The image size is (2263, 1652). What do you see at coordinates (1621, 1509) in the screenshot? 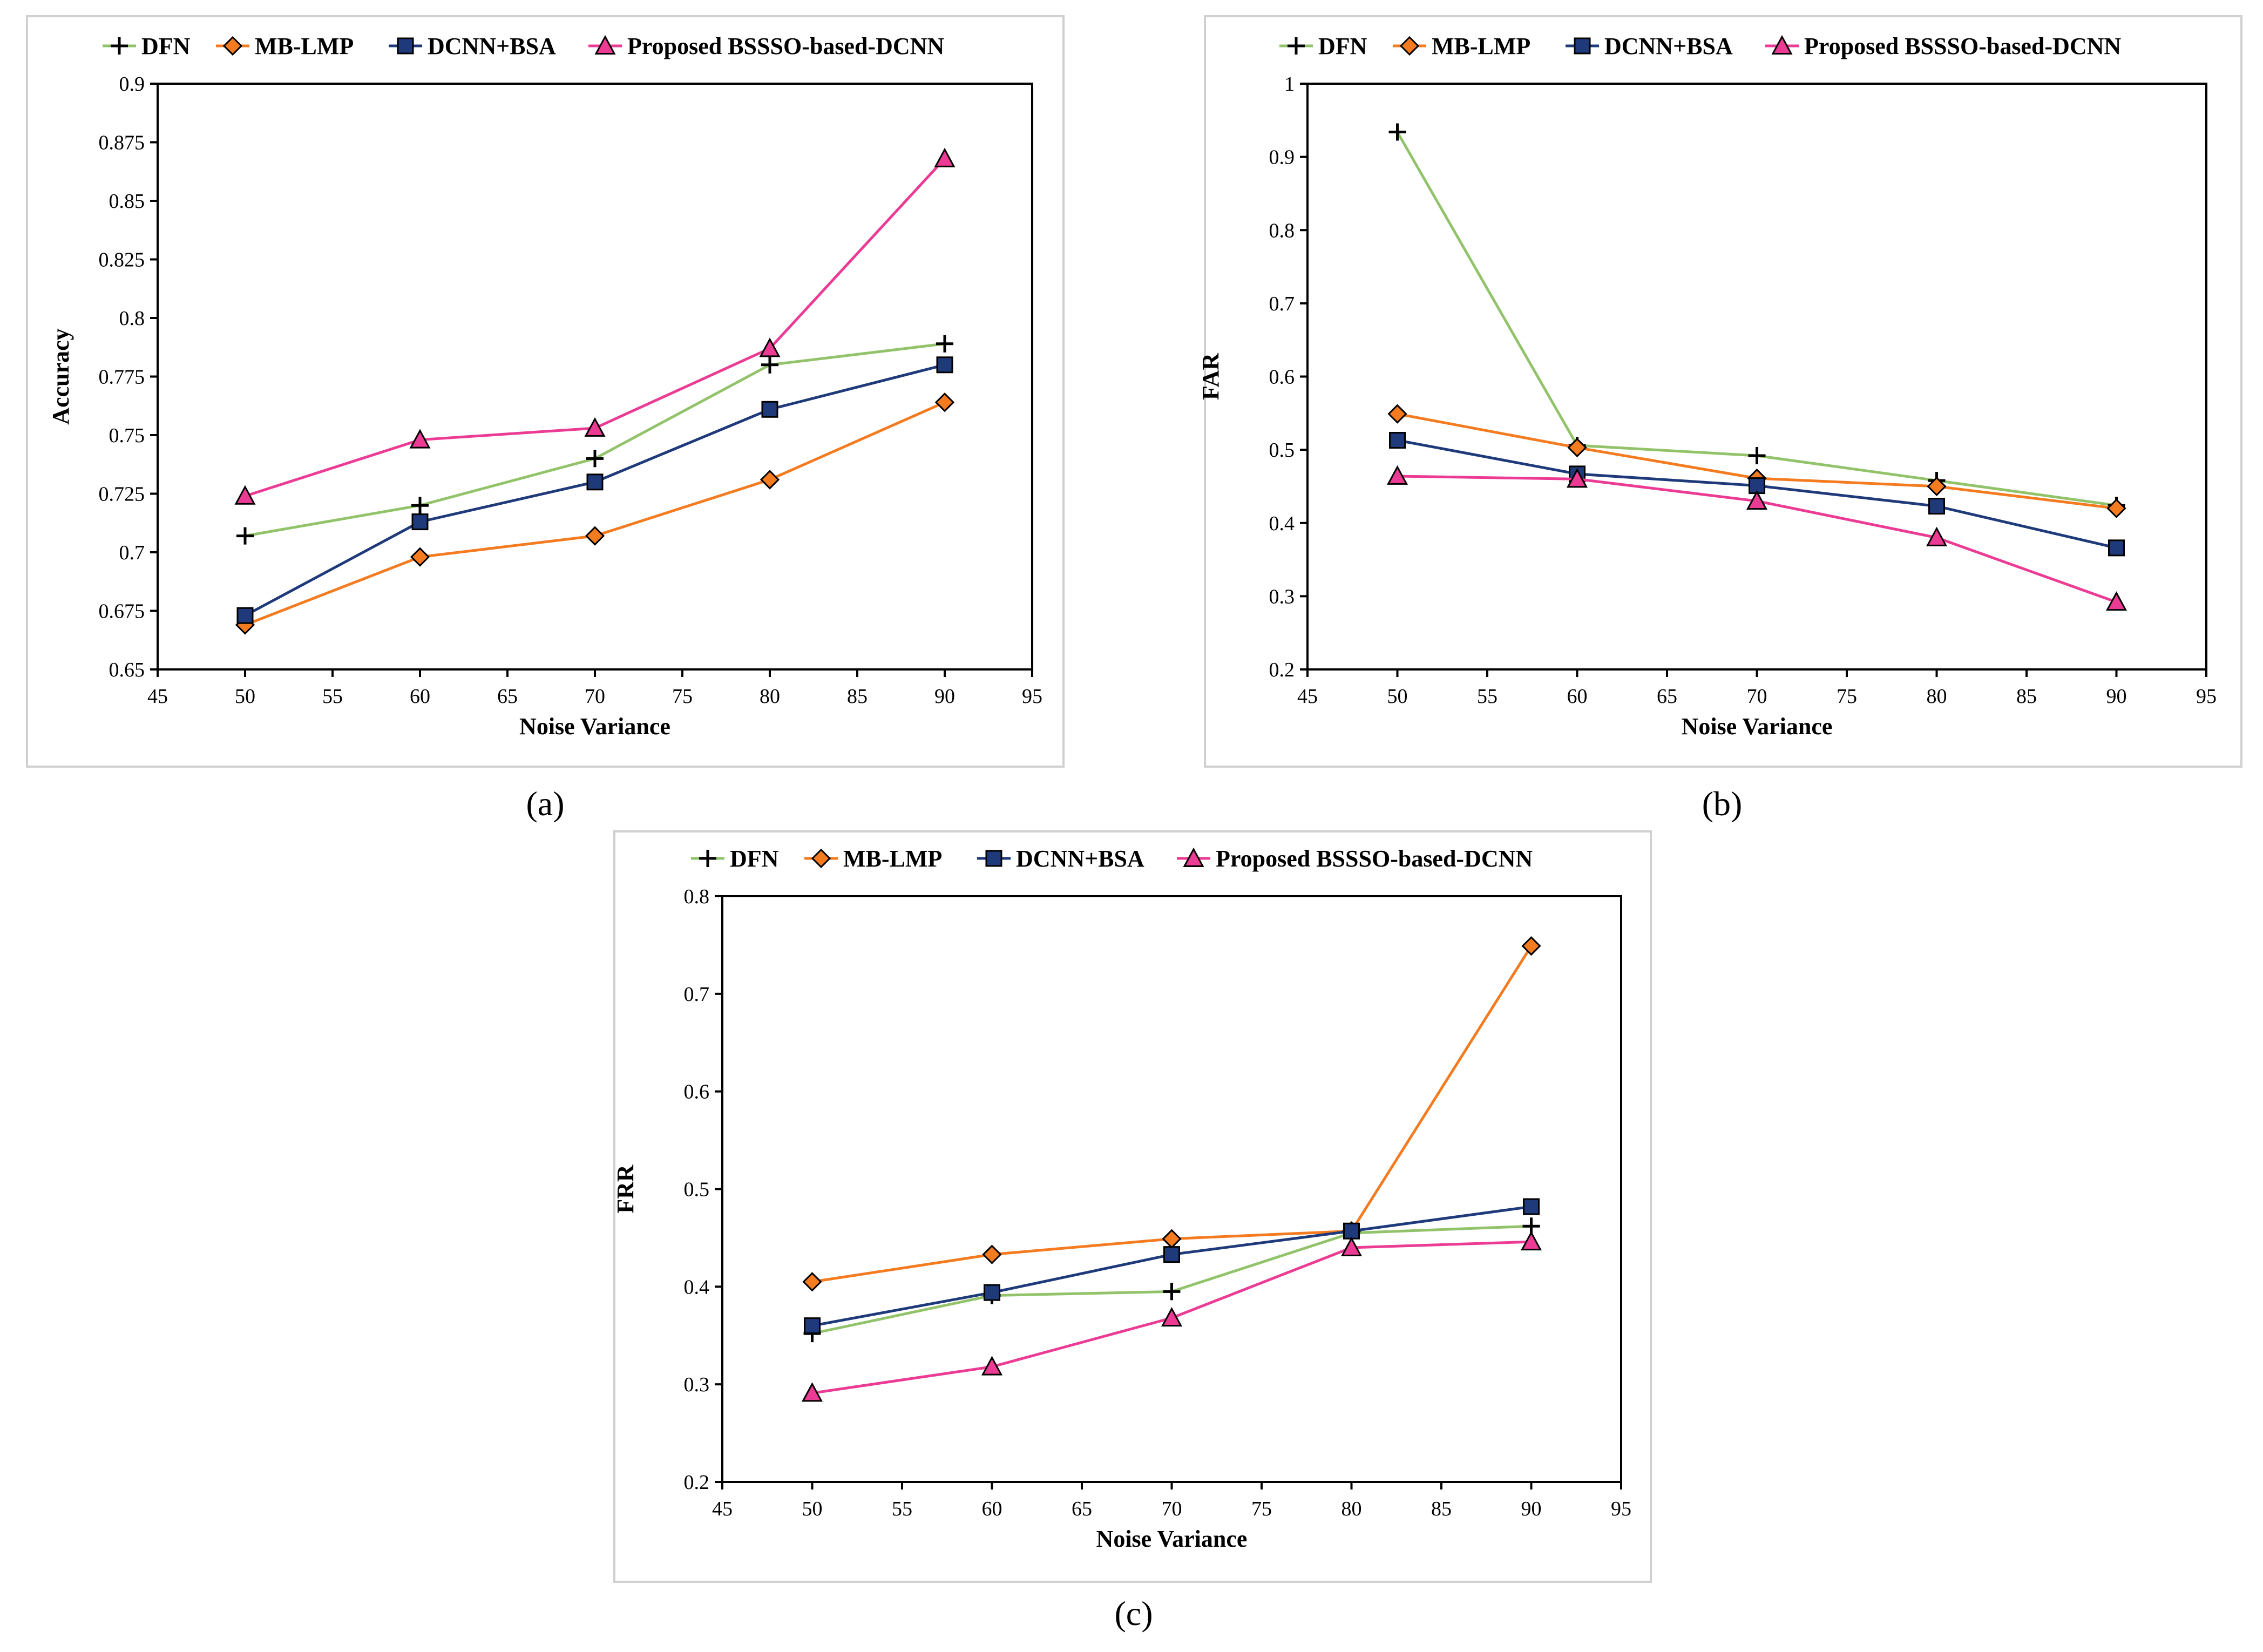
I see `x-tick-label: 95` at bounding box center [1621, 1509].